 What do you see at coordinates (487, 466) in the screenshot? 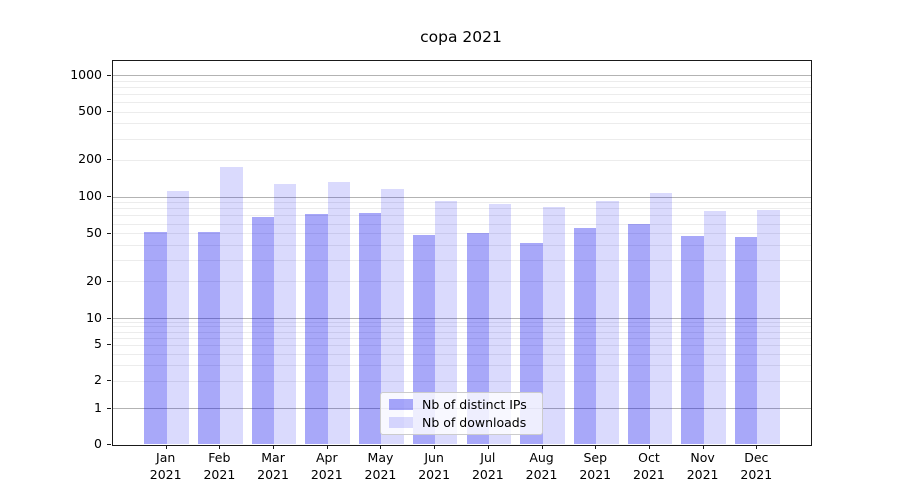
I see `x-tick-label-jul-2021: Jul 2021` at bounding box center [487, 466].